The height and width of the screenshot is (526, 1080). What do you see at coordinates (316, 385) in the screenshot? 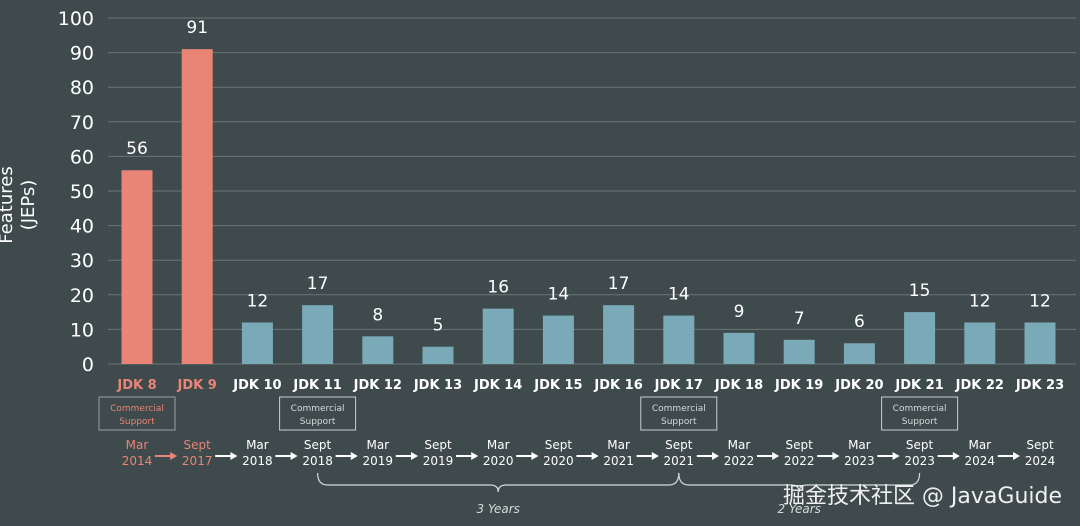
I see `category-label: JDK 11` at bounding box center [316, 385].